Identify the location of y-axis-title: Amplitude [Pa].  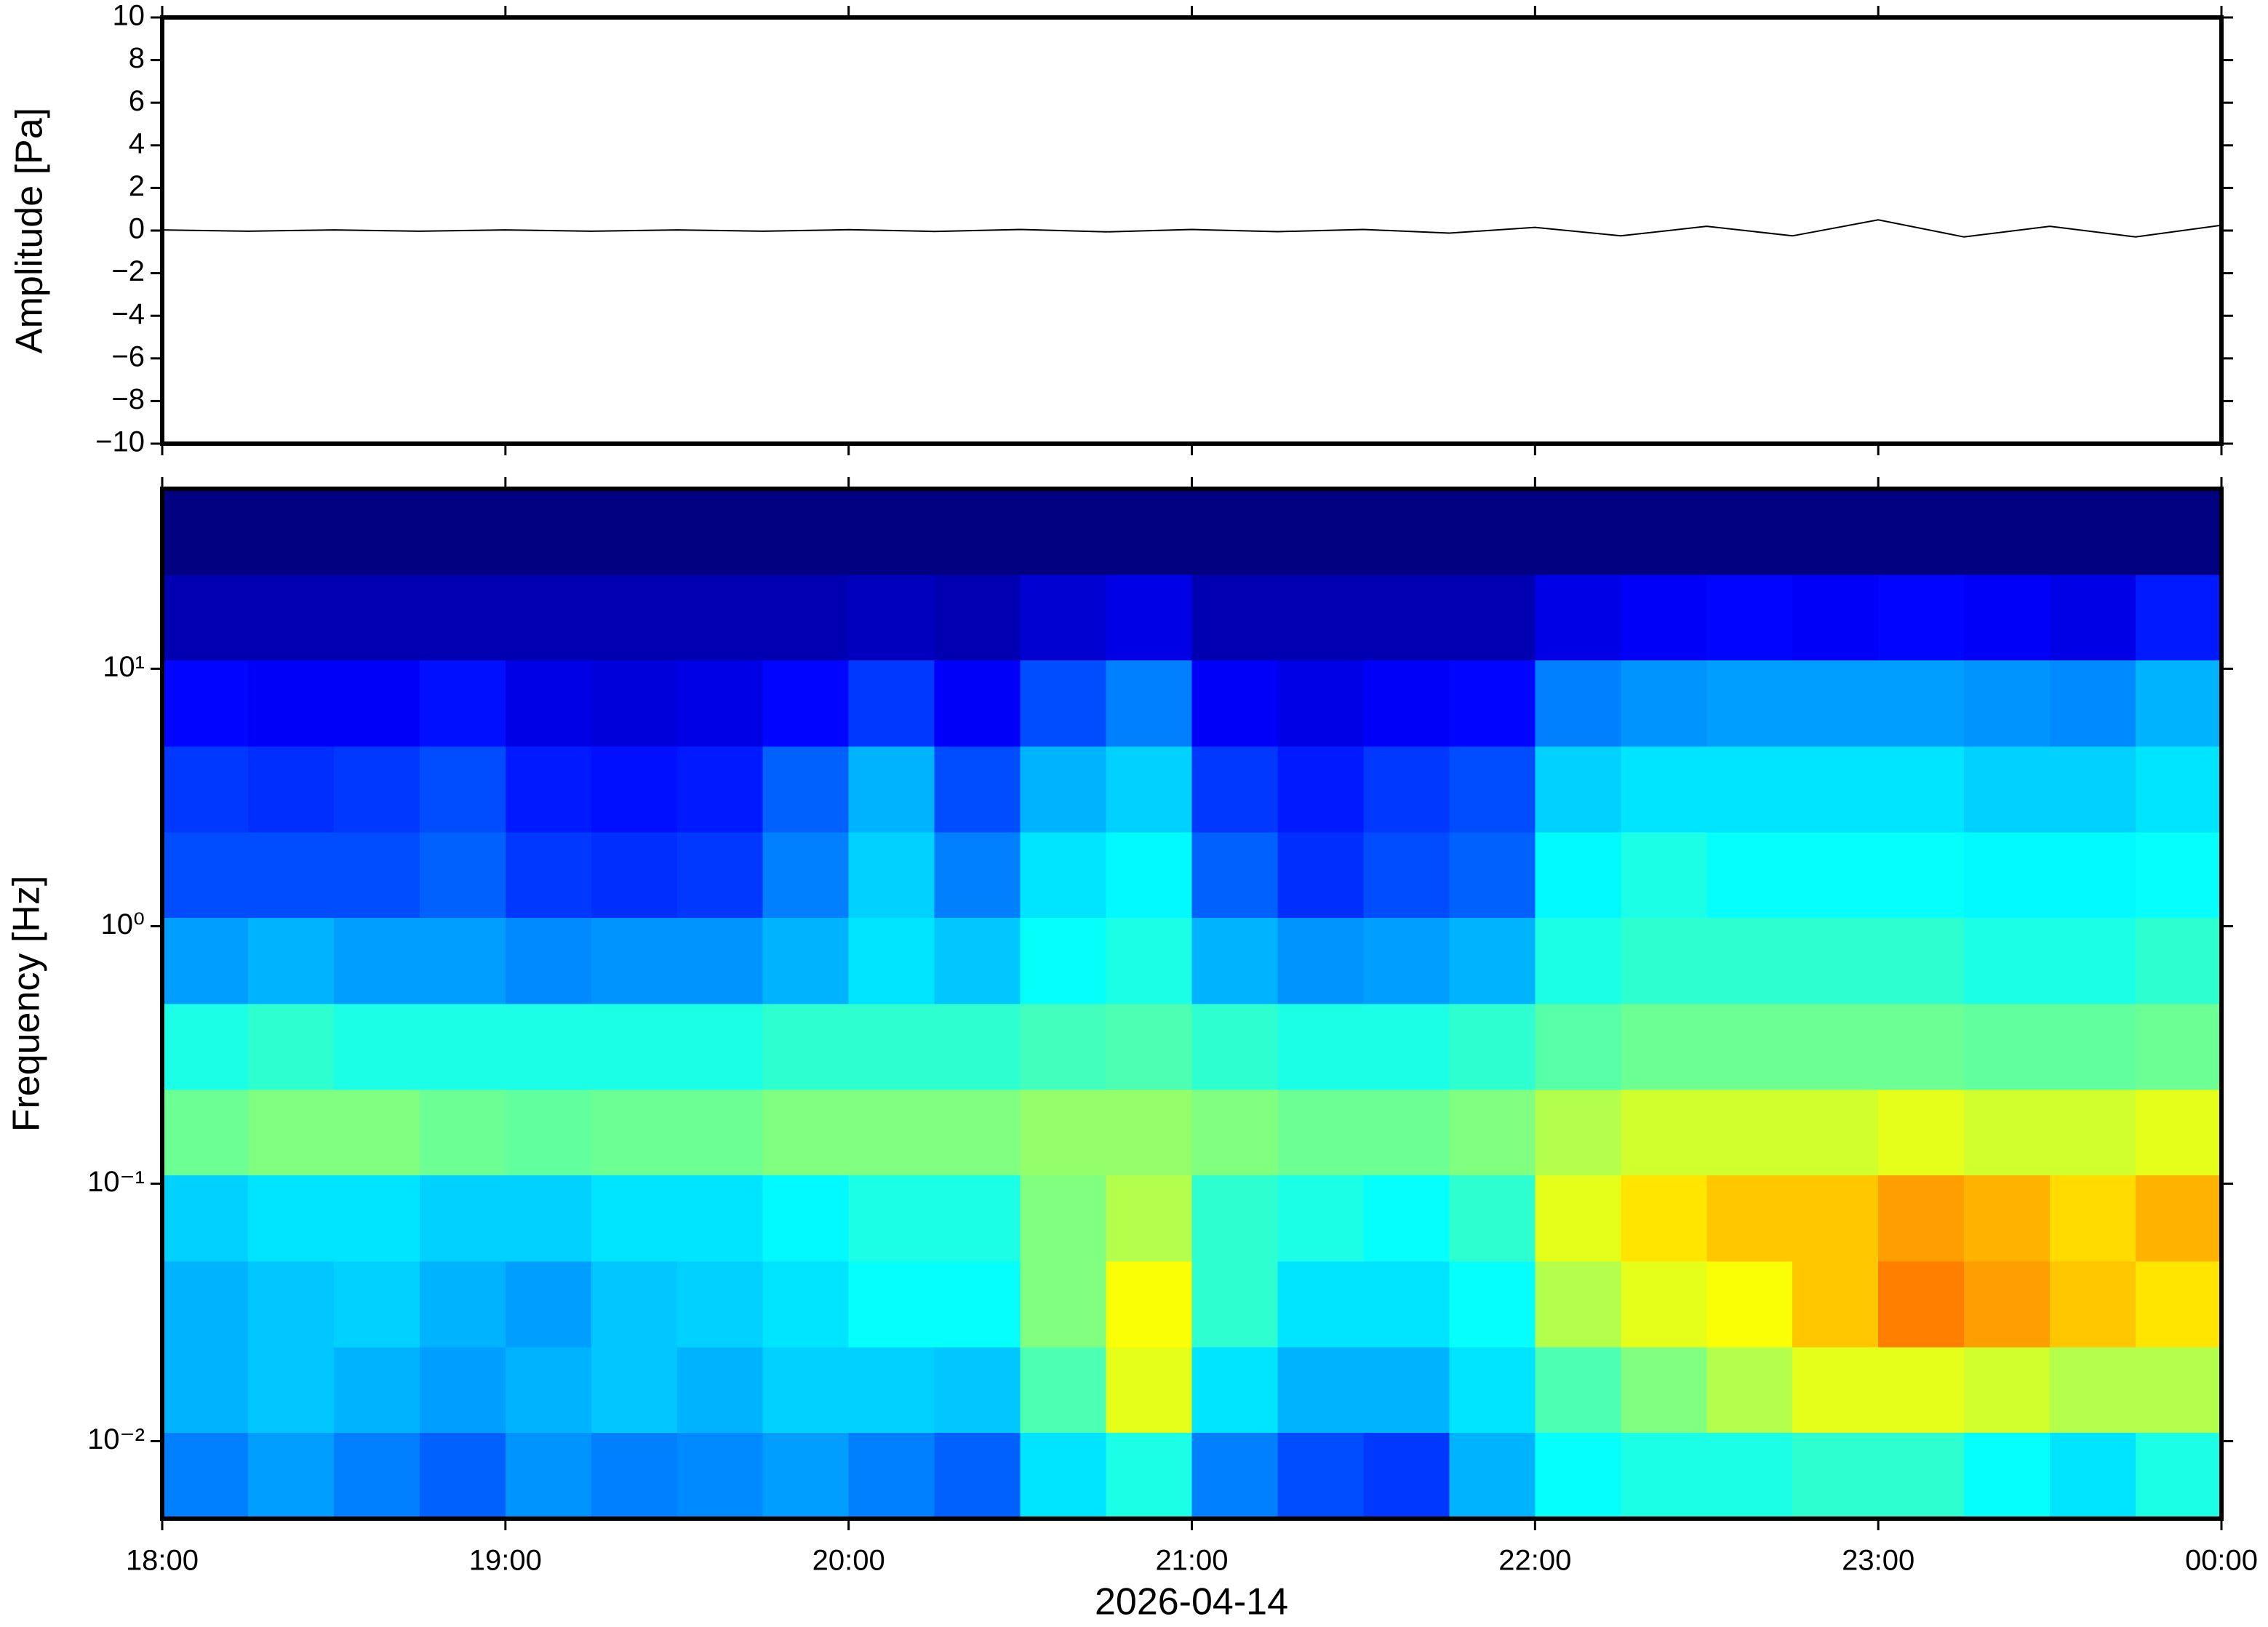
(30, 230).